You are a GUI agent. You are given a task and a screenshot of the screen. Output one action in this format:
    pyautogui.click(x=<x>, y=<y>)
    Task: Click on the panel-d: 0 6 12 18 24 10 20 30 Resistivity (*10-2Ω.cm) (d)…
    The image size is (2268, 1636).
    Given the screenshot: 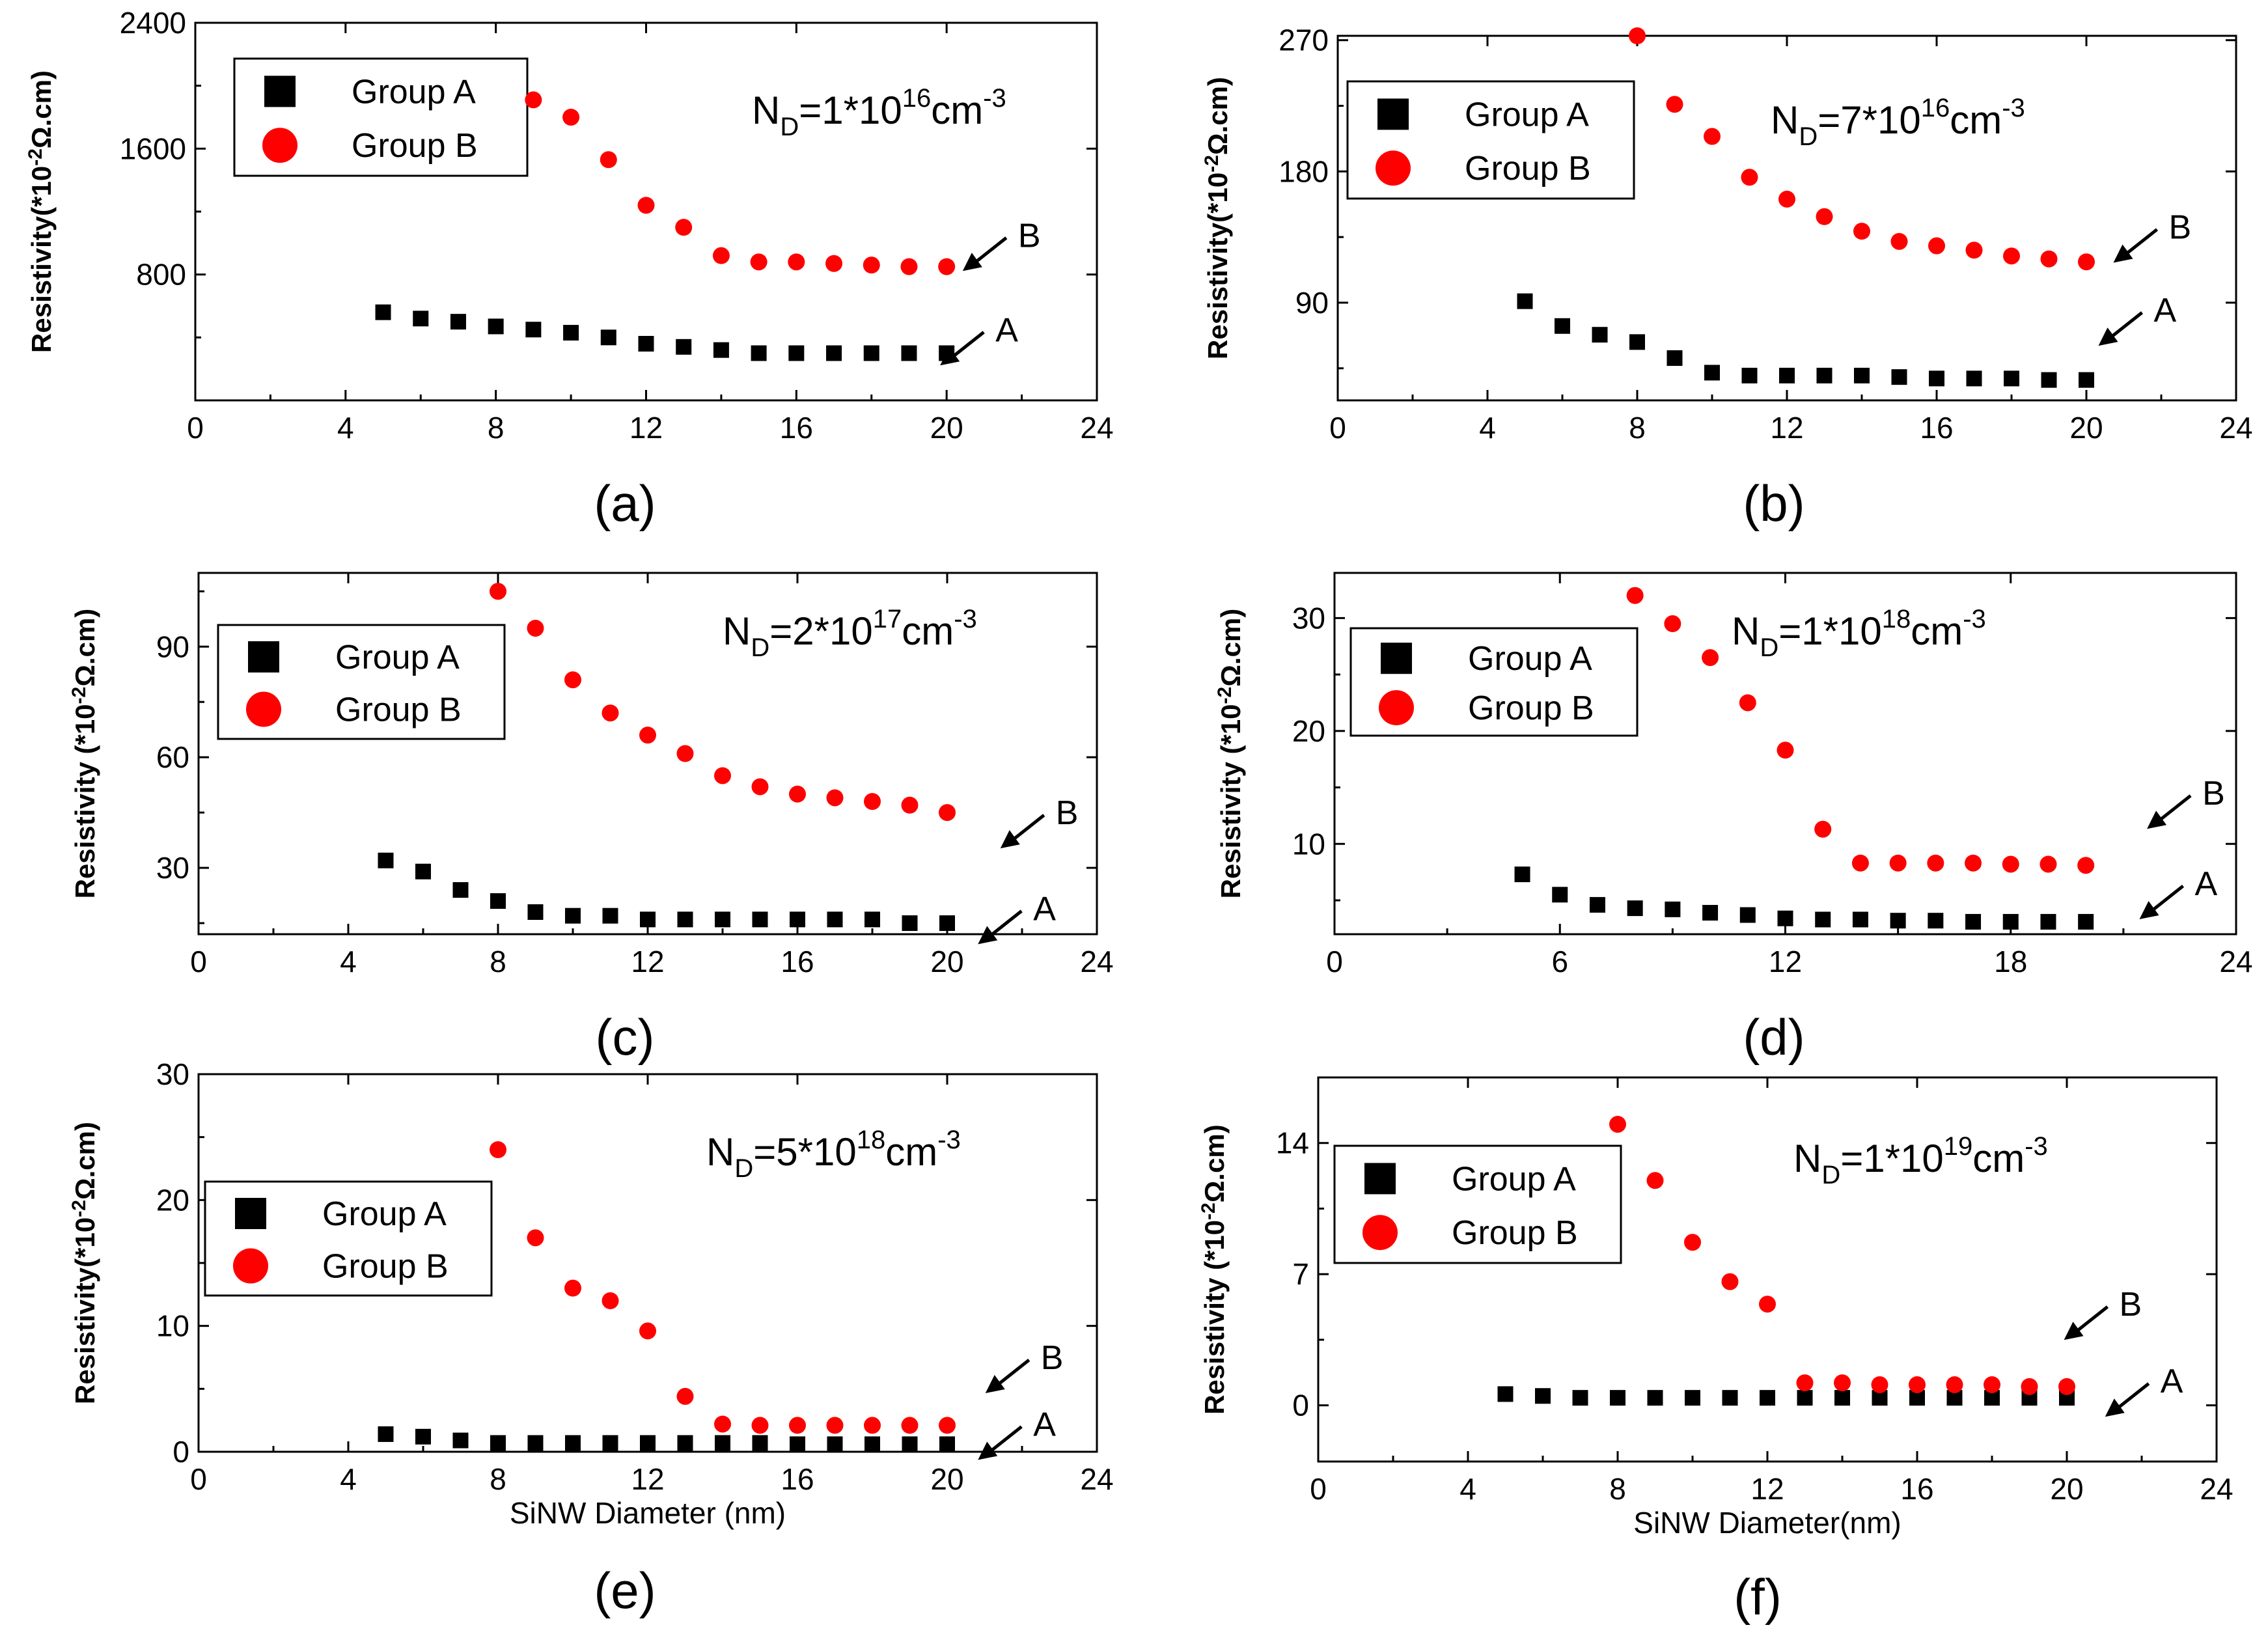 What is the action you would take?
    pyautogui.click(x=1733, y=819)
    